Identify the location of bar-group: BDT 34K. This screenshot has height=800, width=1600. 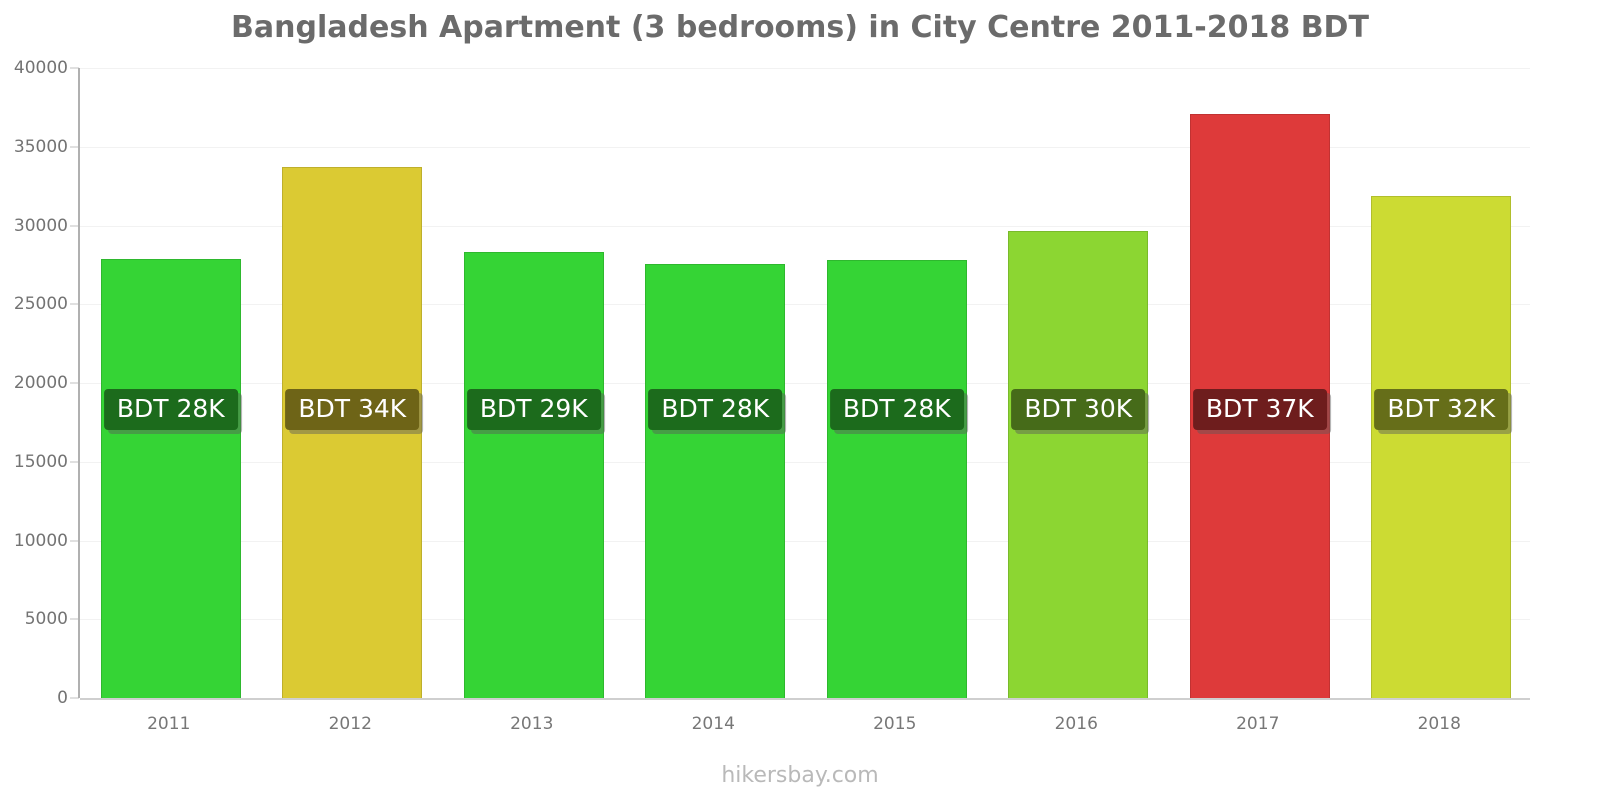
(352, 383).